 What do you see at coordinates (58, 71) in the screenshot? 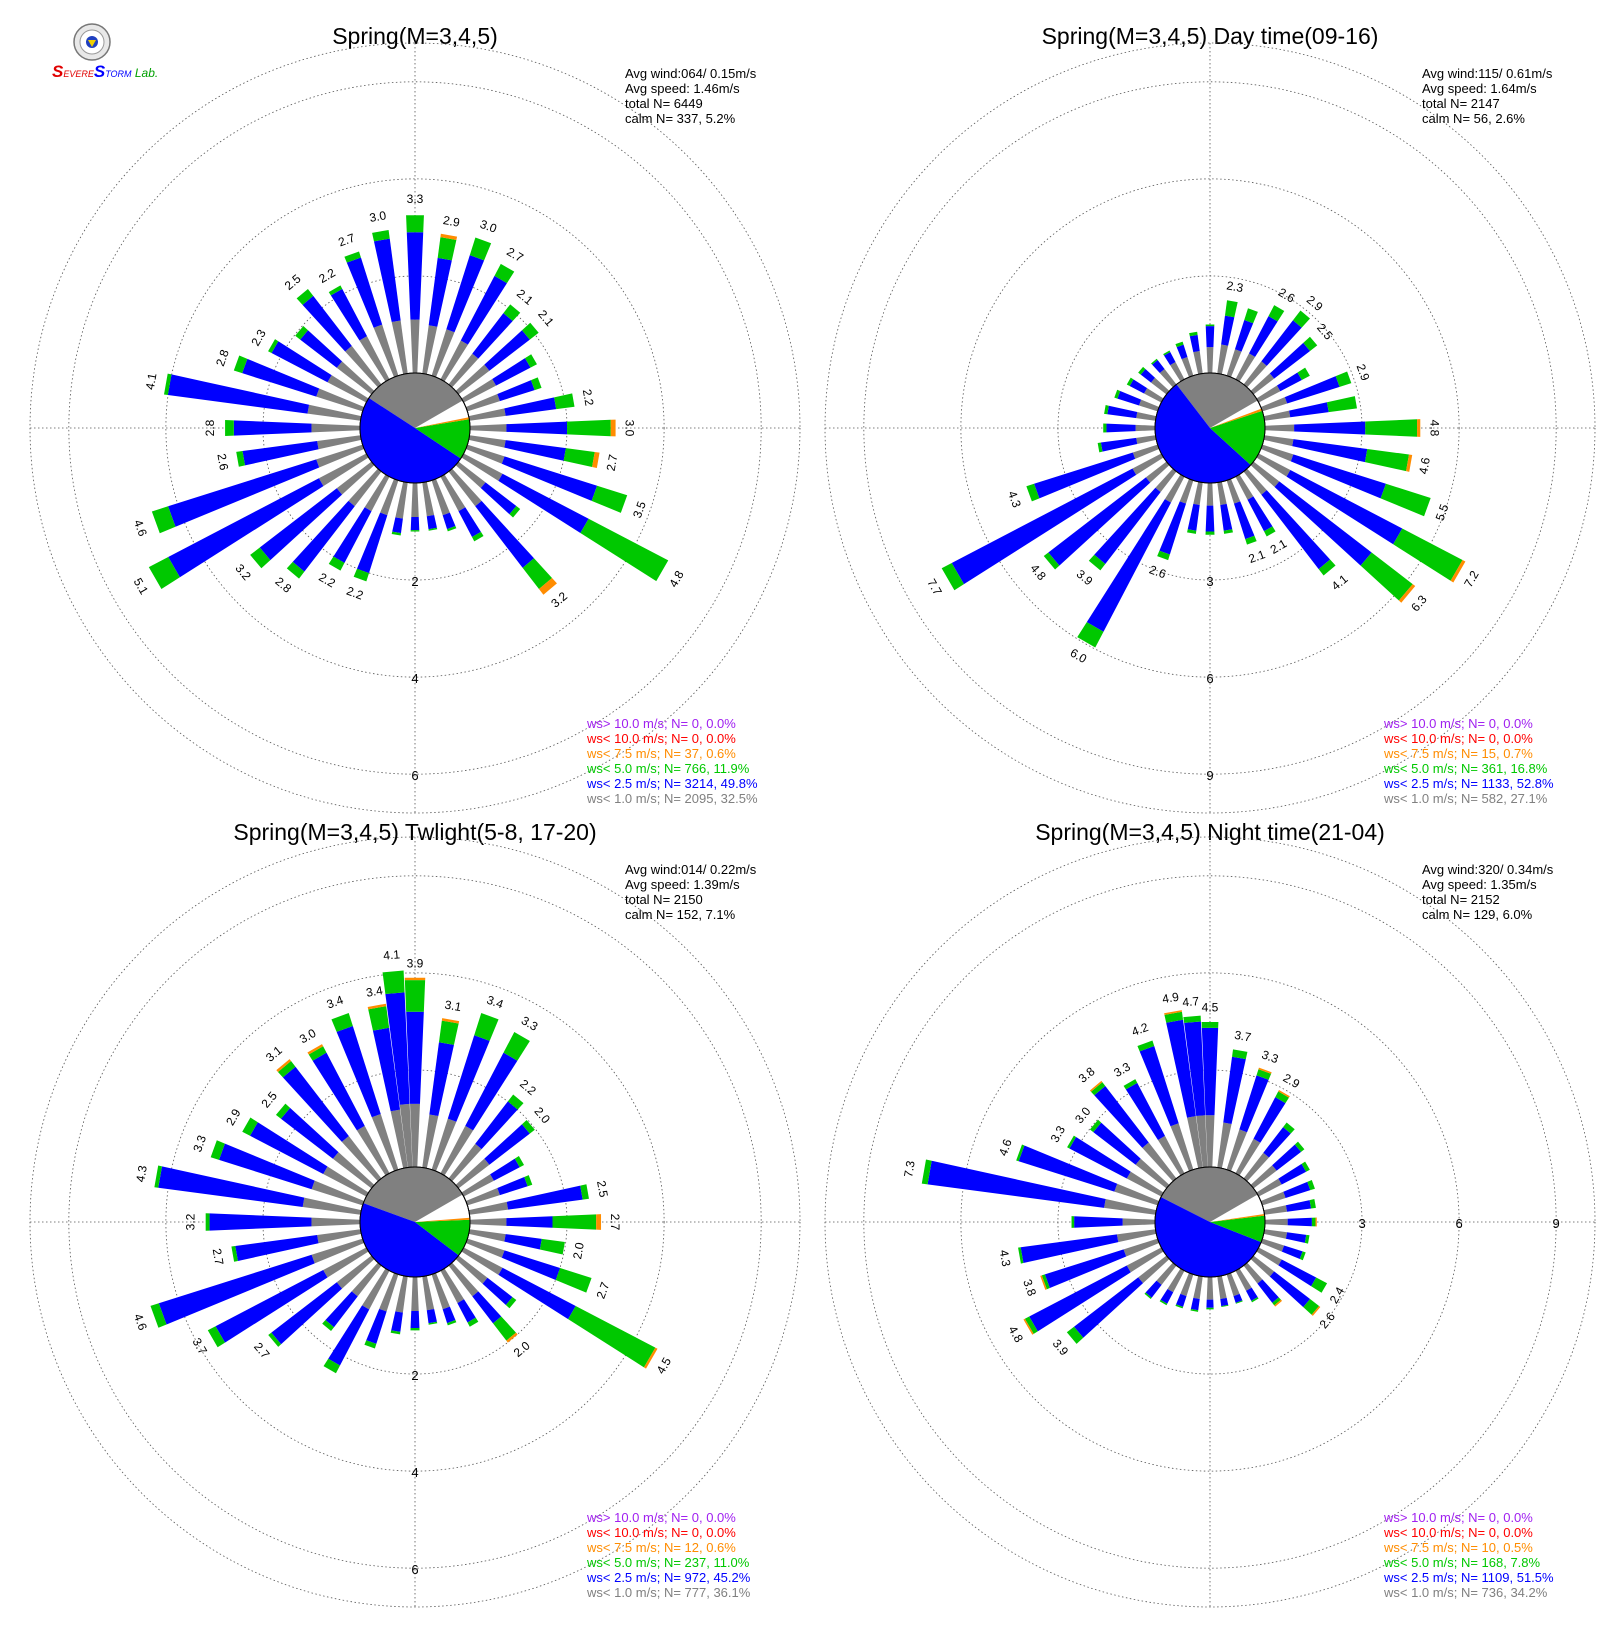
I see `logo-s1: S` at bounding box center [58, 71].